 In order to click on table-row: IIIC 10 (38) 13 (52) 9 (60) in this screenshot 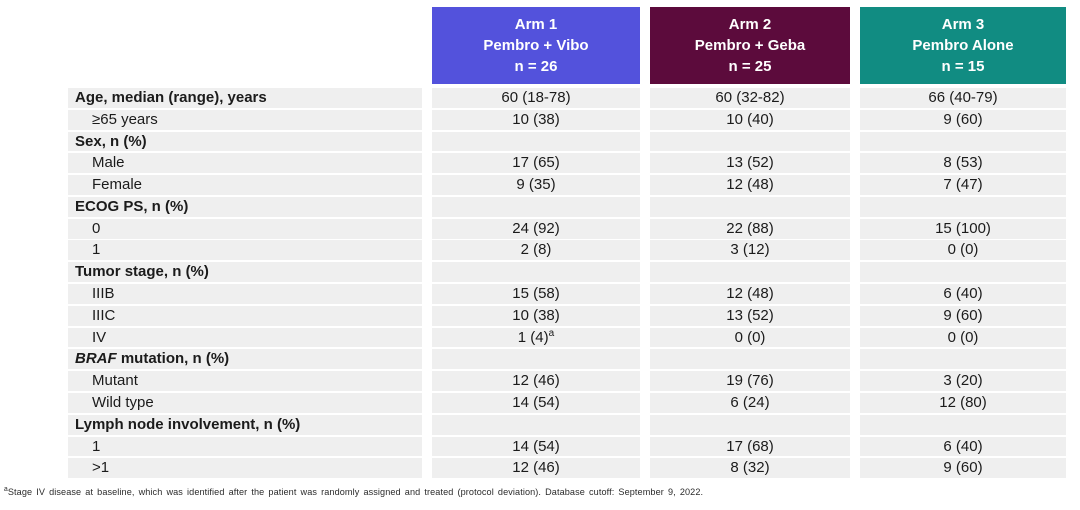, I will do `click(567, 315)`.